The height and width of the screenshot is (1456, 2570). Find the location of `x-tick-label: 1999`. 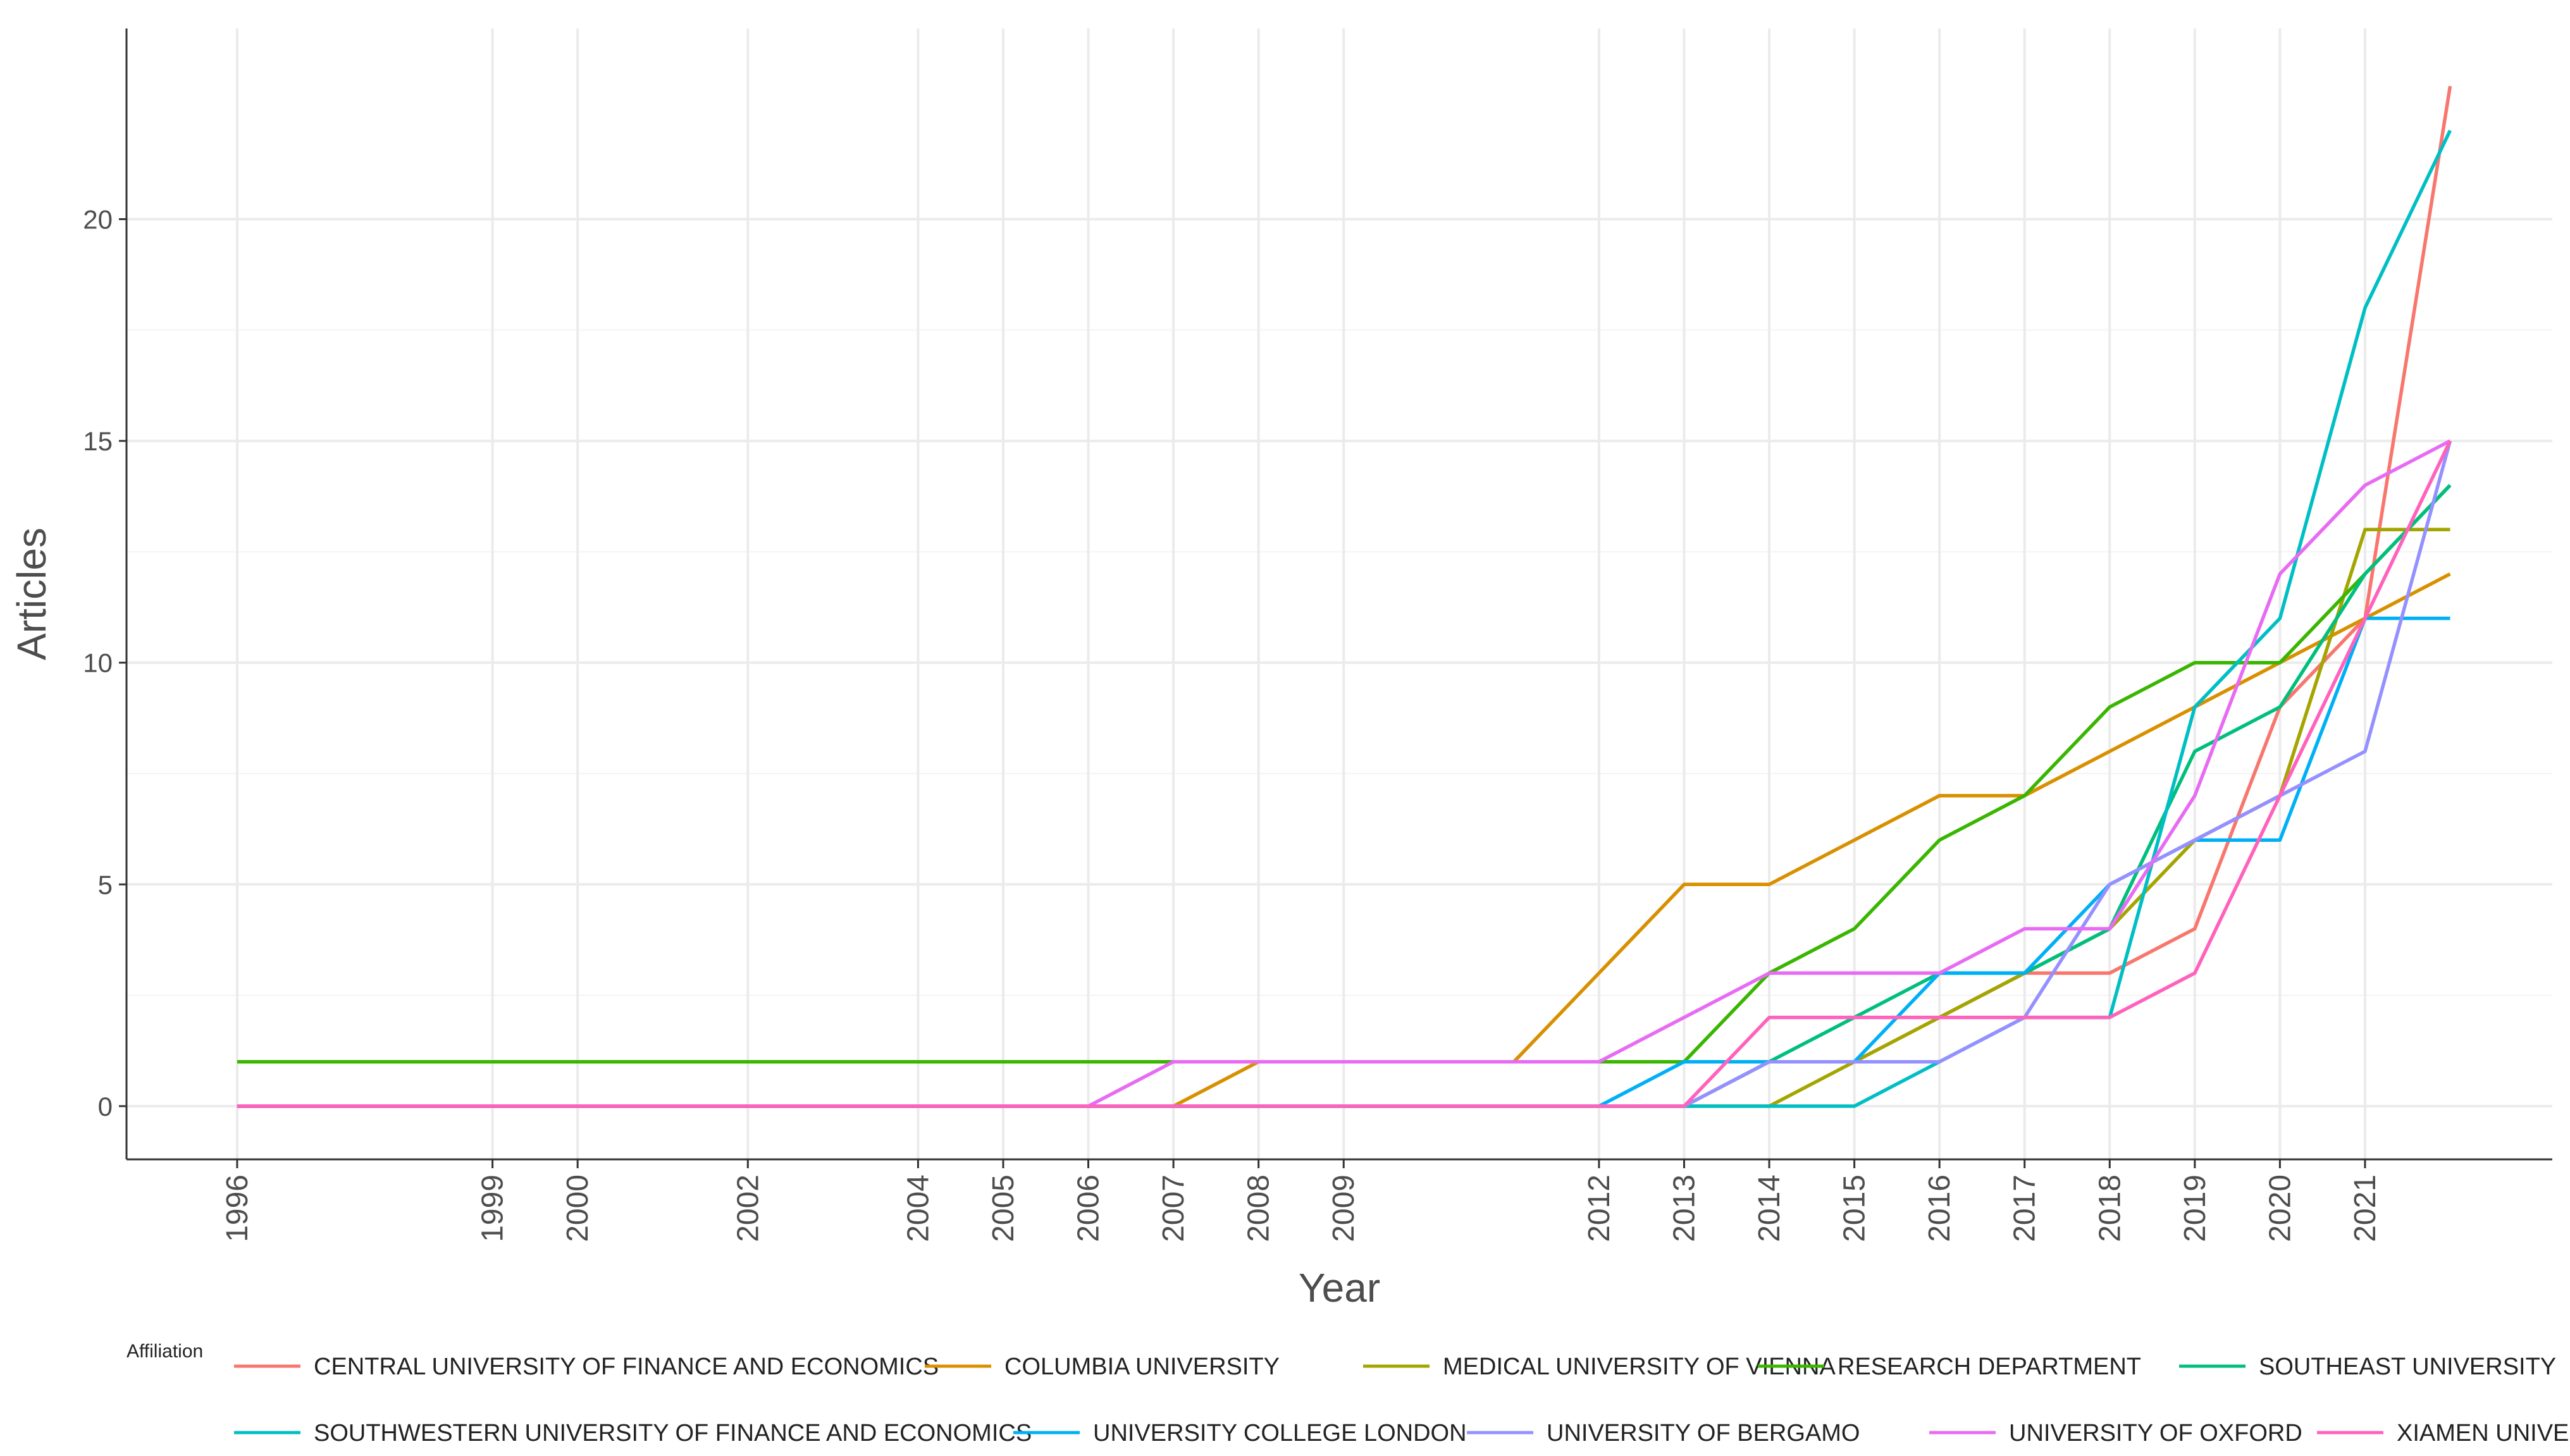

x-tick-label: 1999 is located at coordinates (493, 1208).